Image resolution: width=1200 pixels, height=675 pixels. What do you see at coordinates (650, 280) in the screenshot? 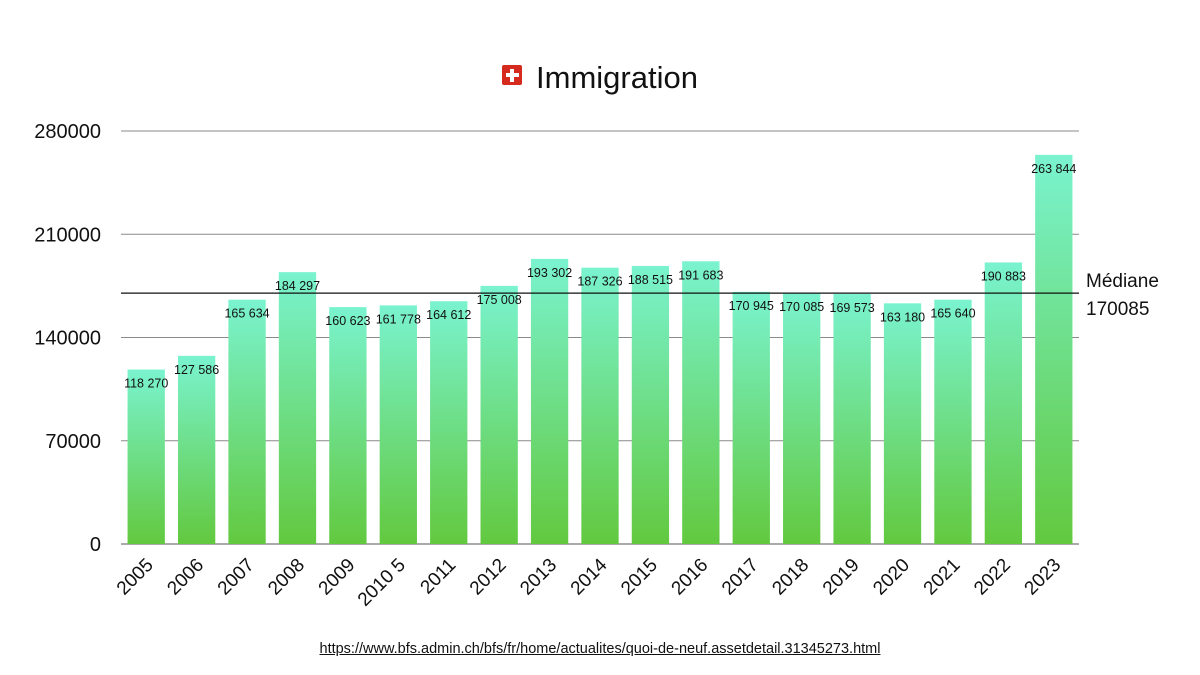
I see `data-label: 188 515` at bounding box center [650, 280].